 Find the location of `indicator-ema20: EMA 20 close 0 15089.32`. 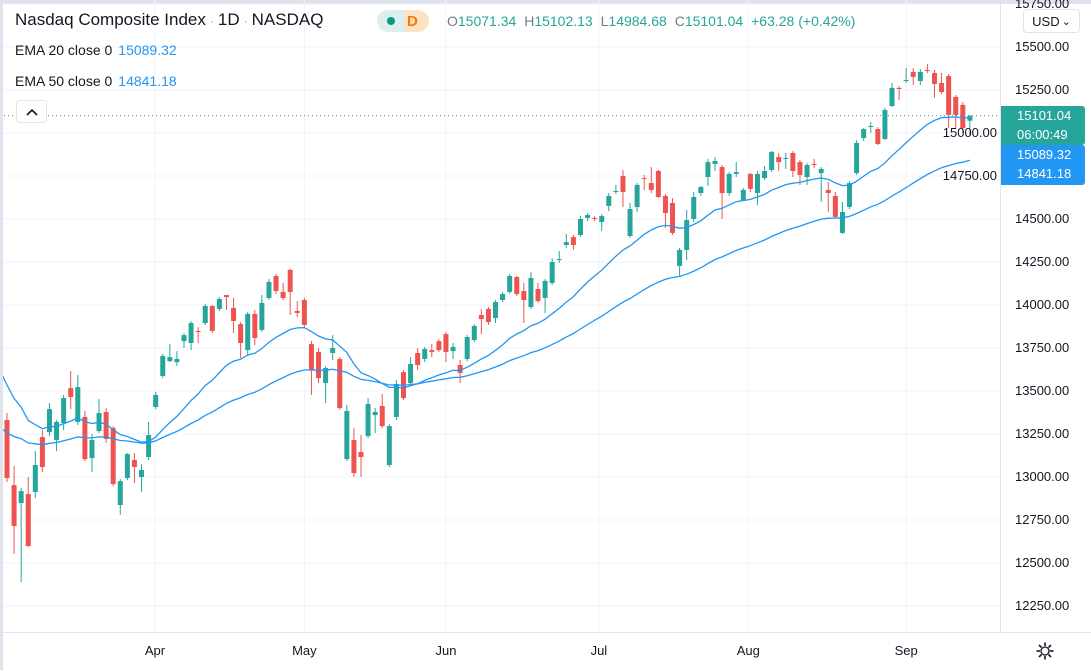

indicator-ema20: EMA 20 close 0 15089.32 is located at coordinates (96, 50).